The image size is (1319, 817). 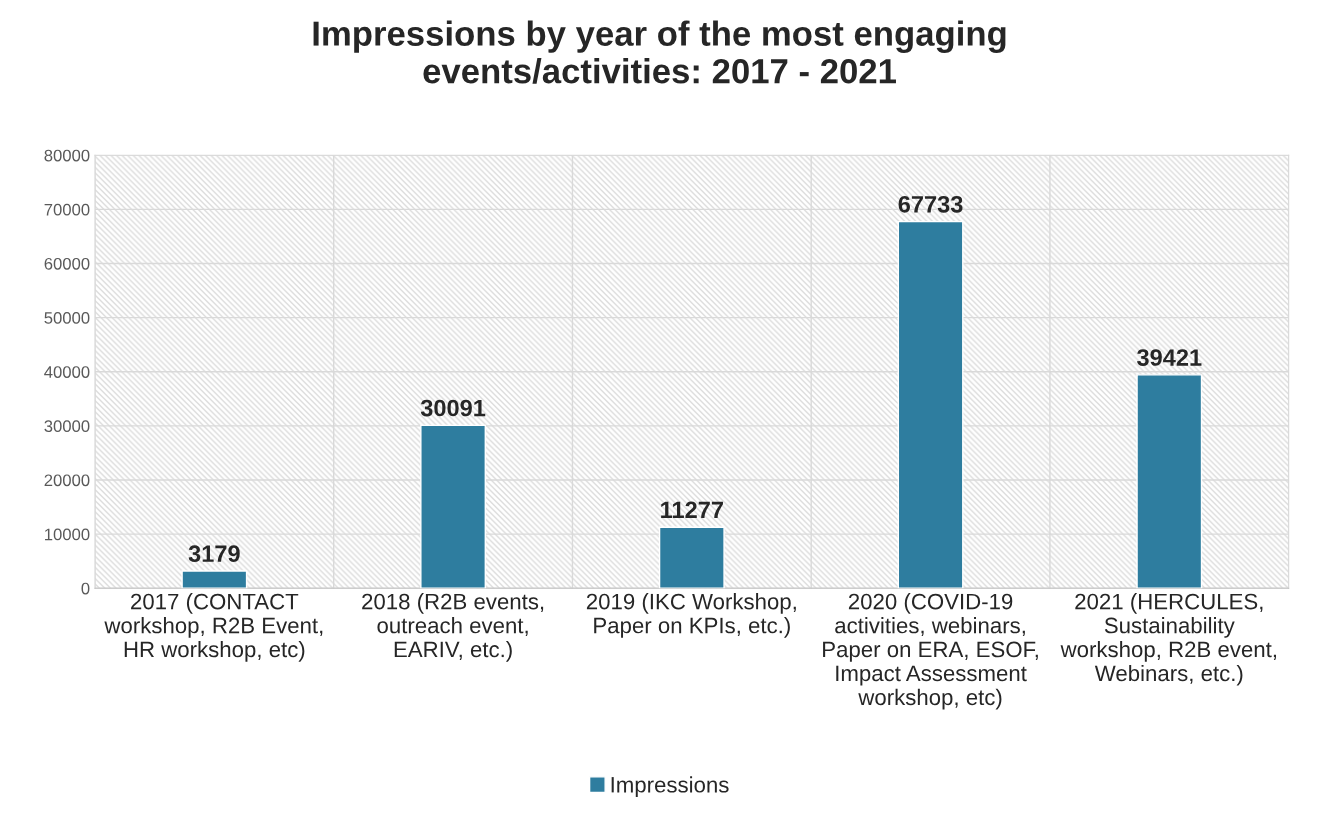 What do you see at coordinates (670, 786) in the screenshot?
I see `legend-label: Impressions` at bounding box center [670, 786].